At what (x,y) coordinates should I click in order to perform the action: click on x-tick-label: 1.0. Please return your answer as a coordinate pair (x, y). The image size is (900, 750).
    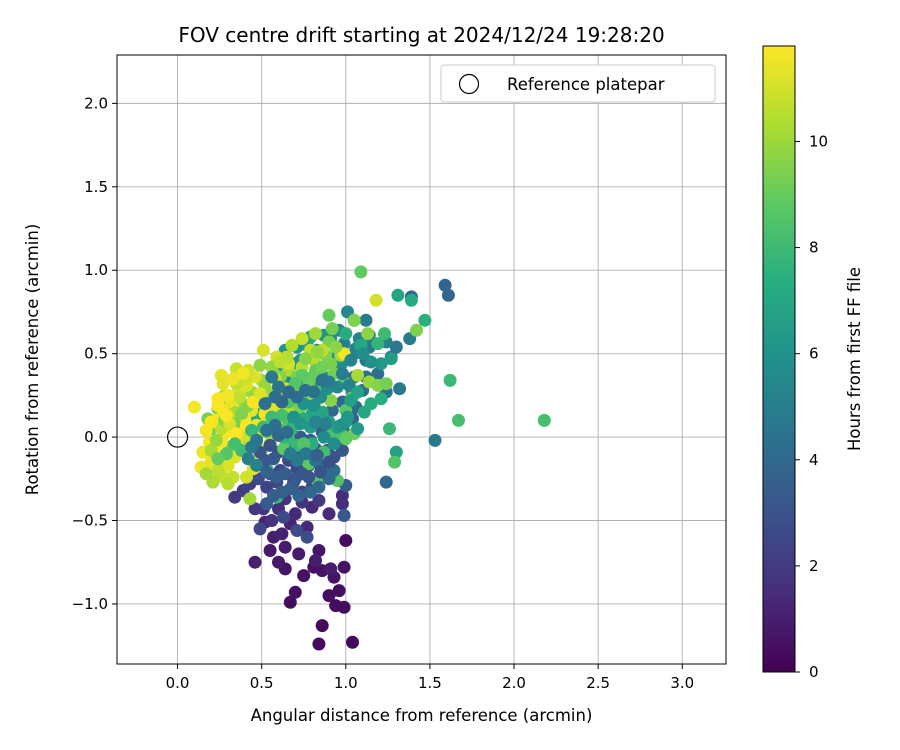
    Looking at the image, I should click on (346, 683).